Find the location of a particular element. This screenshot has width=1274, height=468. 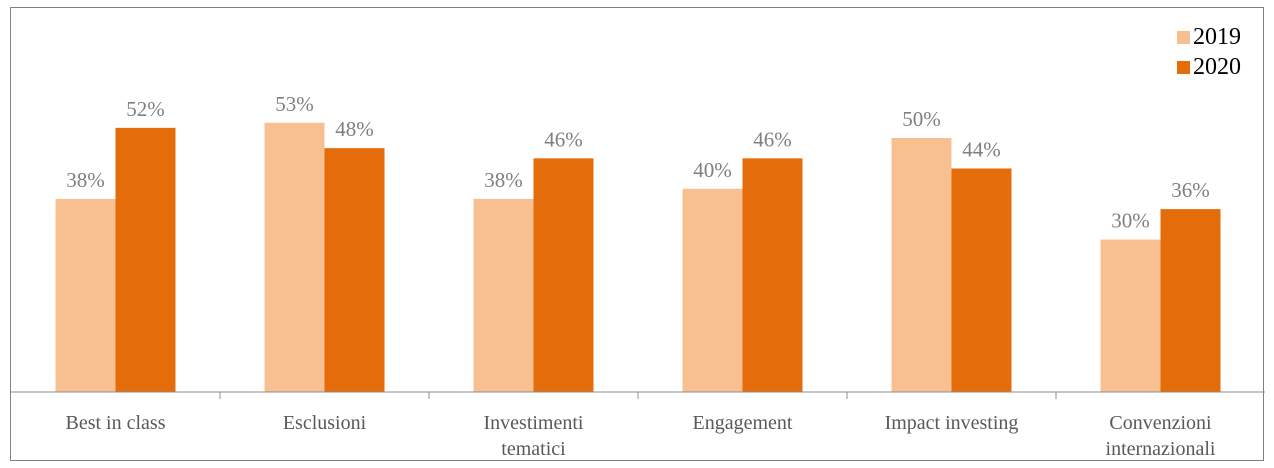

legend-label-2020: 2020 is located at coordinates (1217, 67).